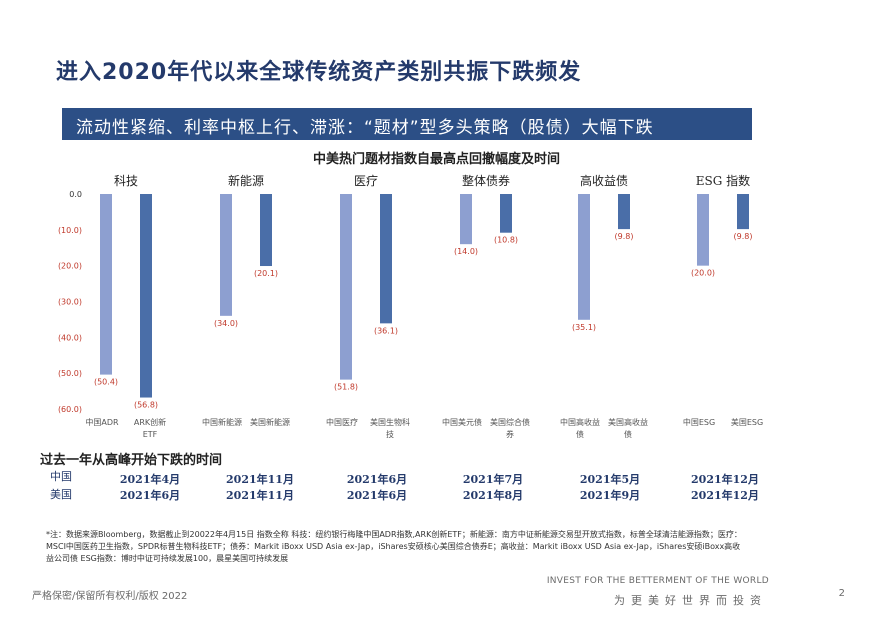 The image size is (873, 621). I want to click on peak-date-china: 2021年6月, so click(377, 479).